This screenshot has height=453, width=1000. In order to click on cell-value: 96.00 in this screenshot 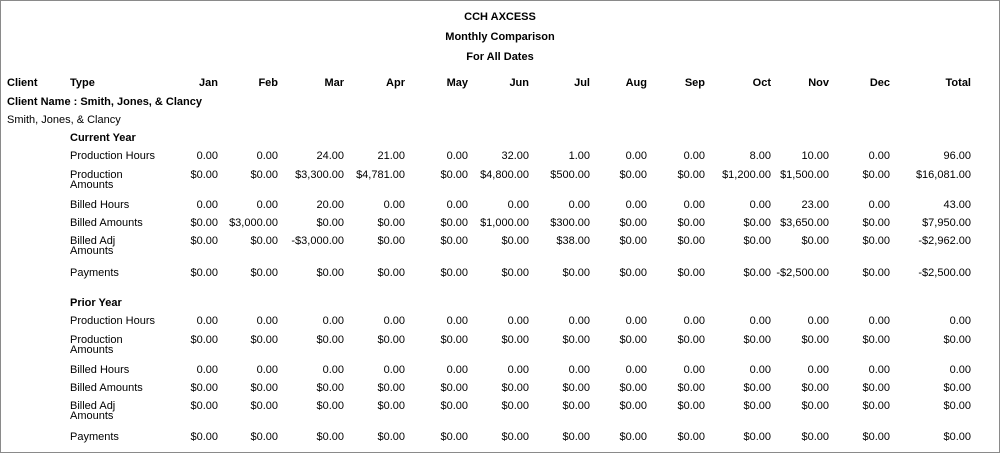, I will do `click(957, 156)`.